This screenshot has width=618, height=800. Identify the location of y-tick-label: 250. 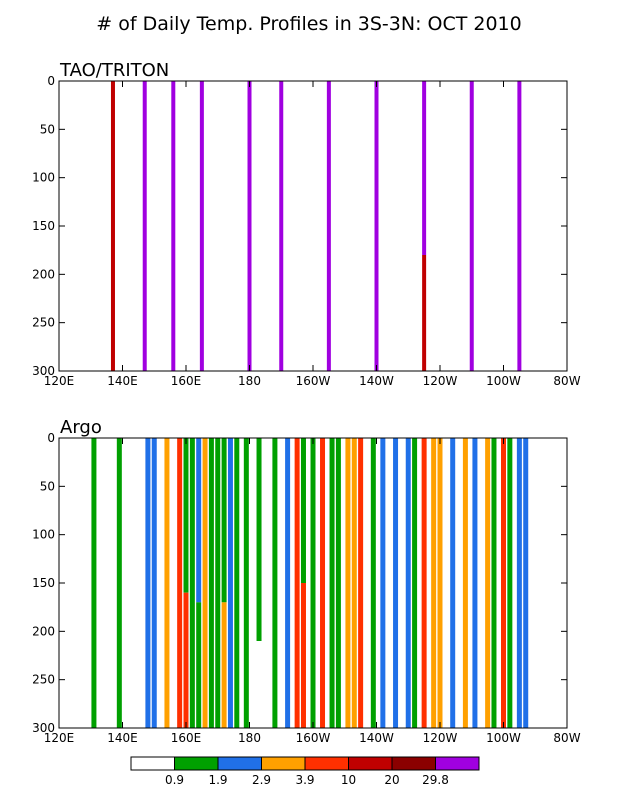
(43, 323).